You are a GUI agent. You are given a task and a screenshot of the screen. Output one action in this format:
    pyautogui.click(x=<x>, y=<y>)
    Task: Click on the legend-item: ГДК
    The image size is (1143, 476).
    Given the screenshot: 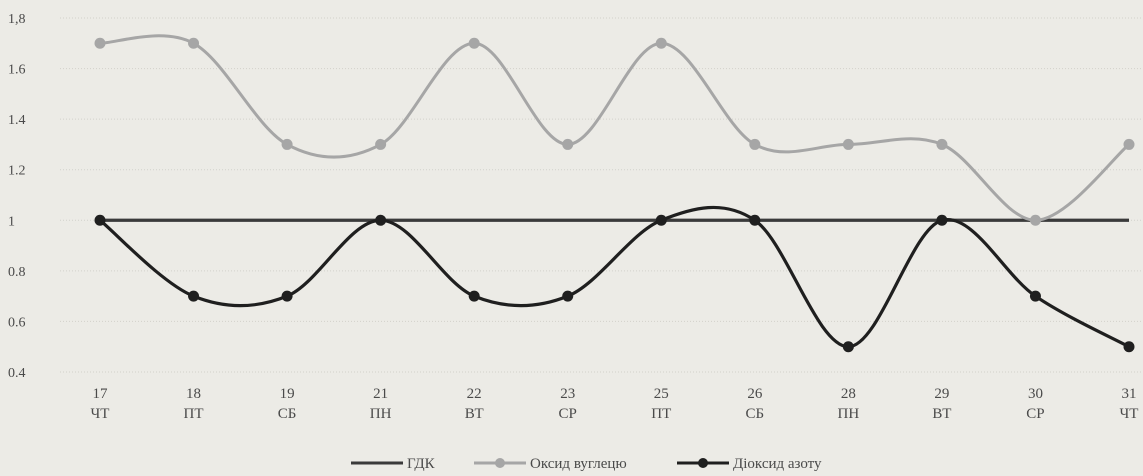 What is the action you would take?
    pyautogui.click(x=393, y=464)
    